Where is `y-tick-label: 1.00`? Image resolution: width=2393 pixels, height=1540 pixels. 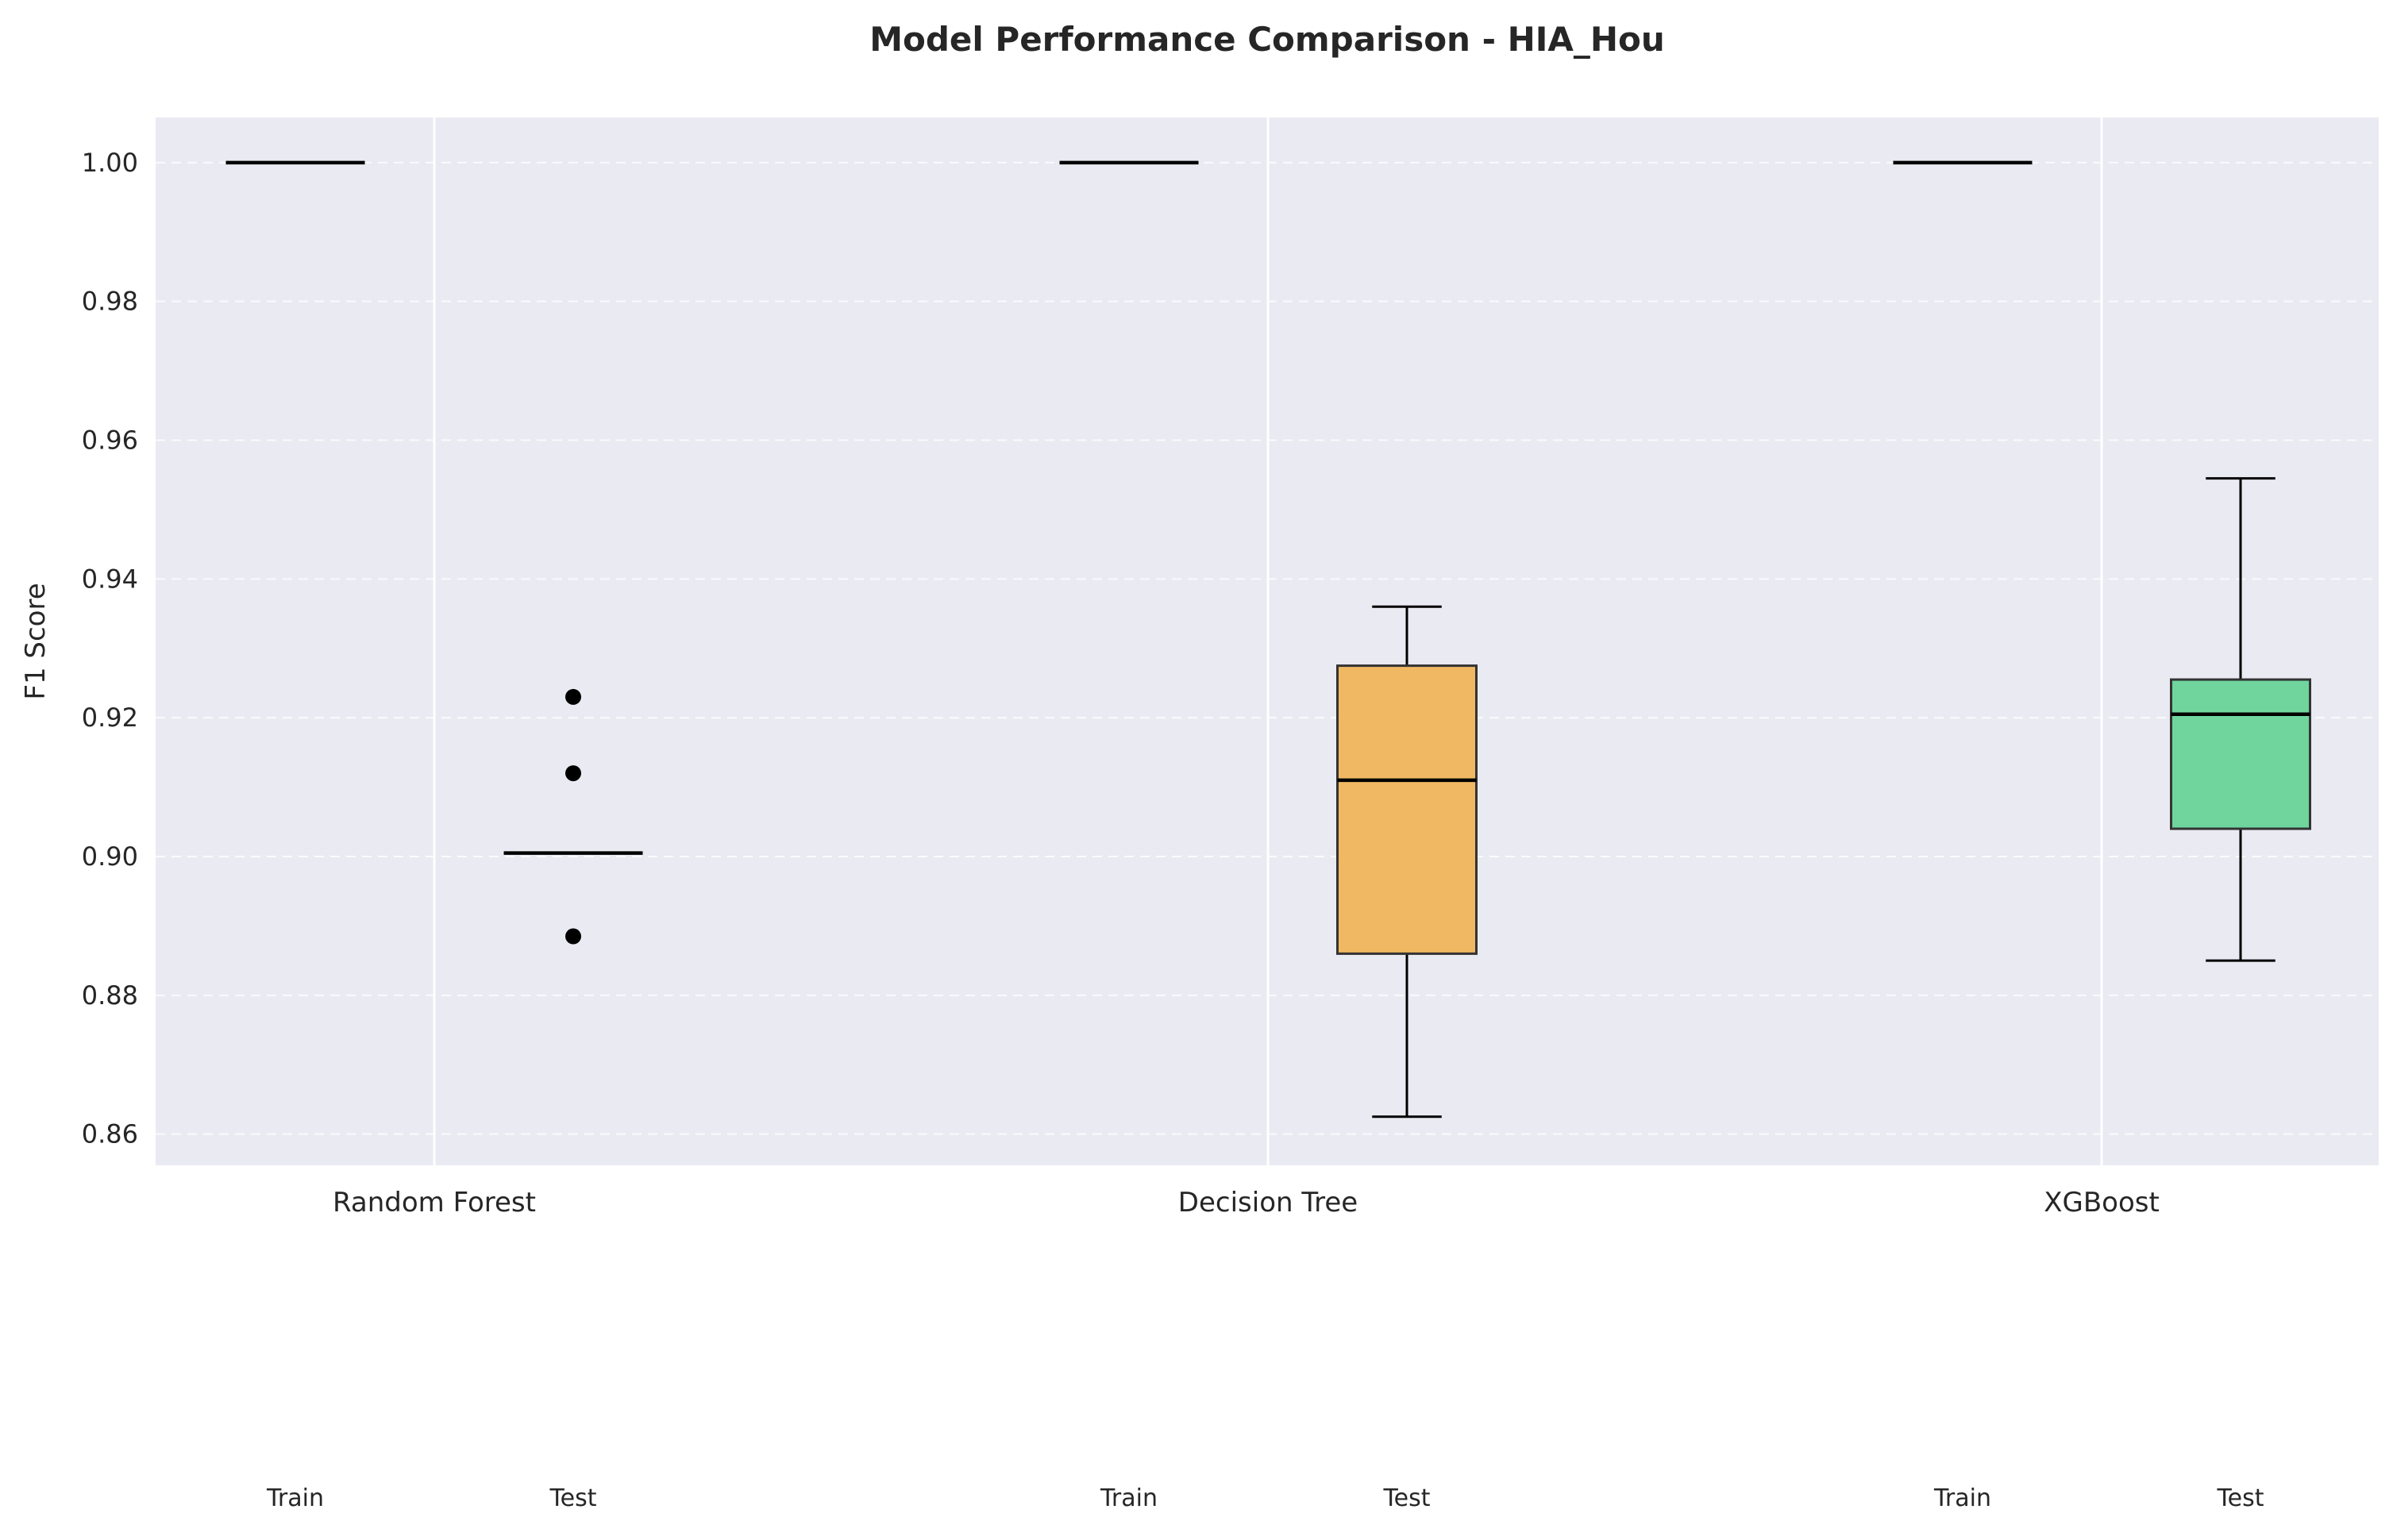 y-tick-label: 1.00 is located at coordinates (110, 163).